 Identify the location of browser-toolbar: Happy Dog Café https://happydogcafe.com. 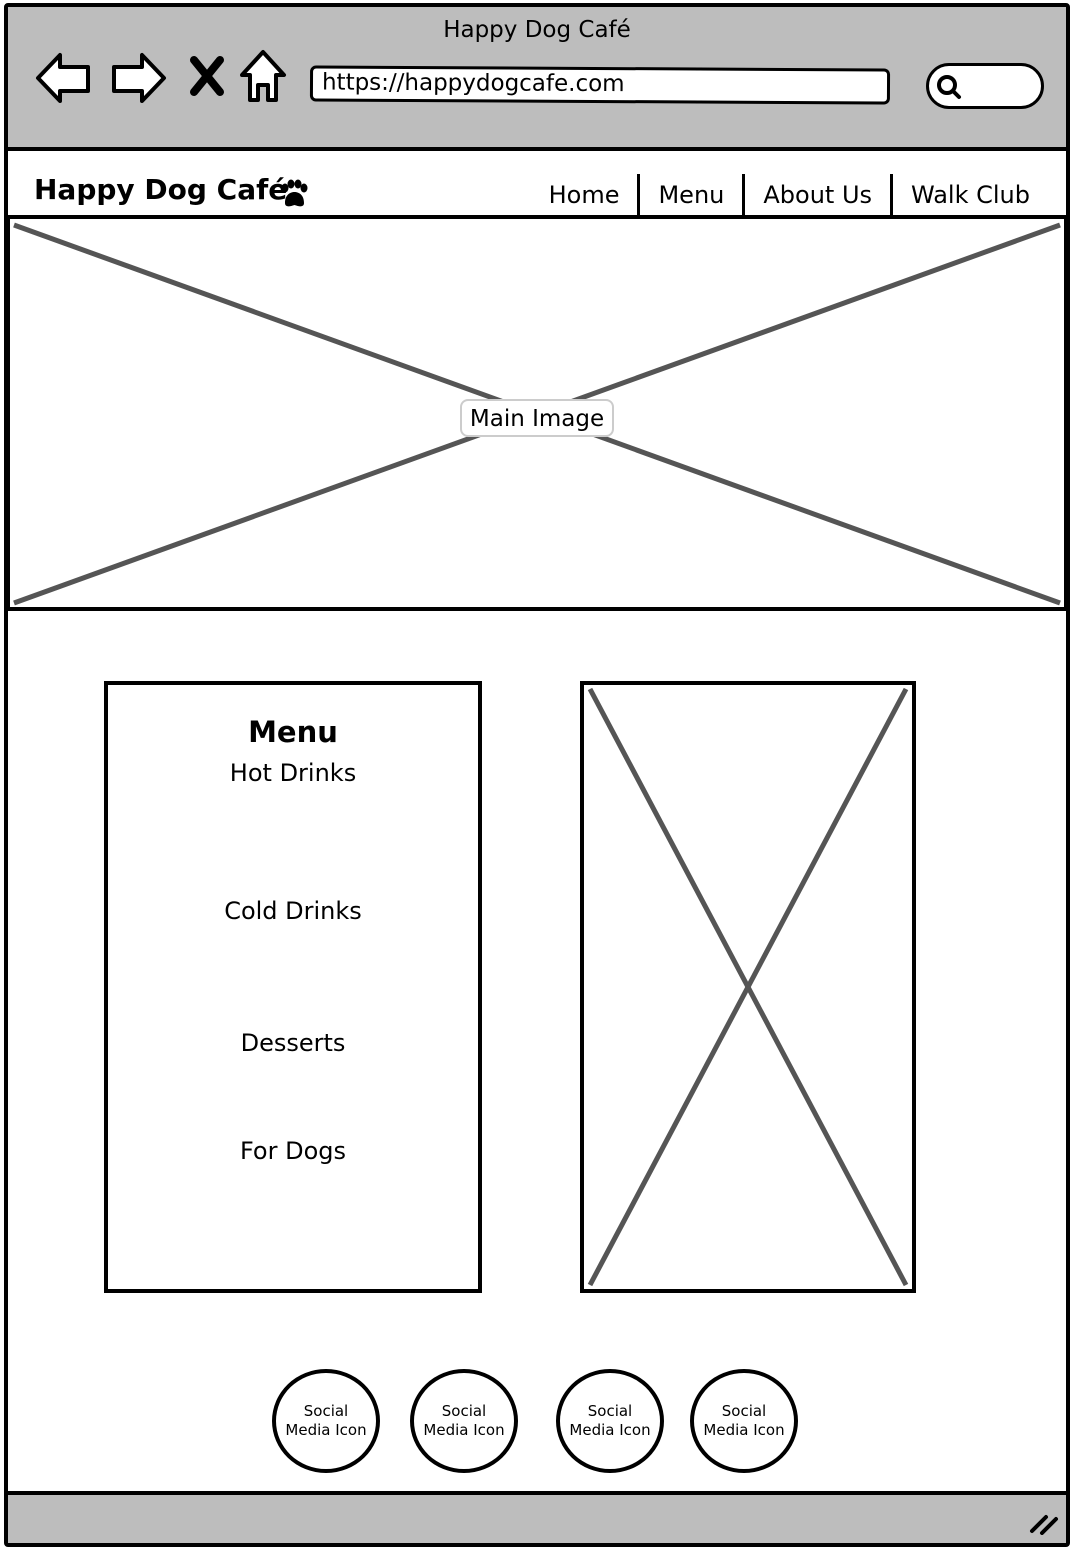
(537, 79).